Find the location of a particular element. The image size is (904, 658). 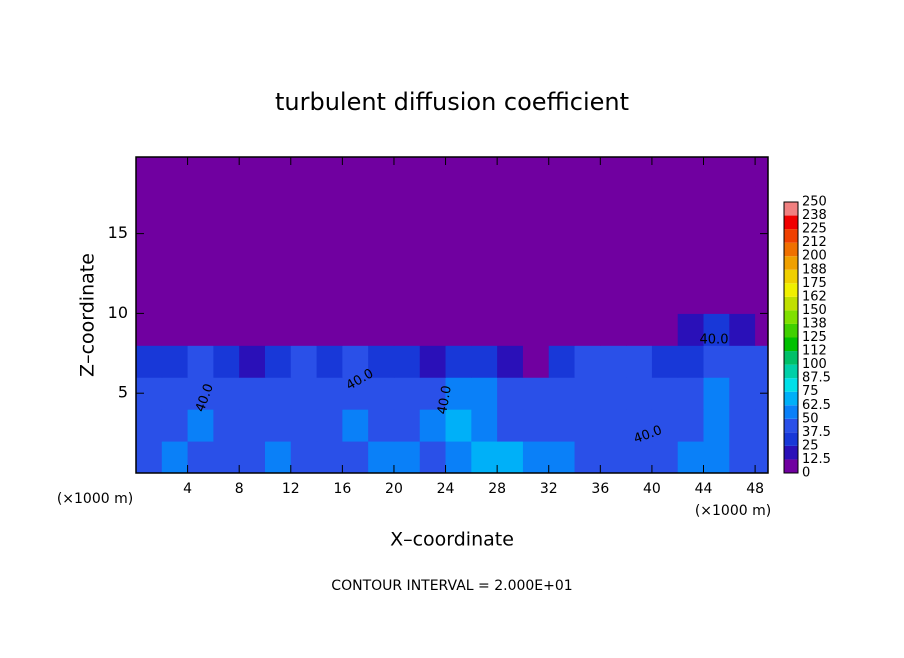

footnote: CONTOUR INTERVAL = 2.000E+01 is located at coordinates (451, 586).